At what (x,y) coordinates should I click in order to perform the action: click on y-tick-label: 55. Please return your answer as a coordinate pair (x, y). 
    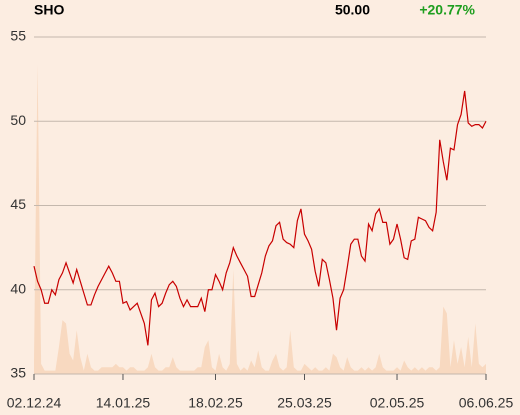
    Looking at the image, I should click on (18, 36).